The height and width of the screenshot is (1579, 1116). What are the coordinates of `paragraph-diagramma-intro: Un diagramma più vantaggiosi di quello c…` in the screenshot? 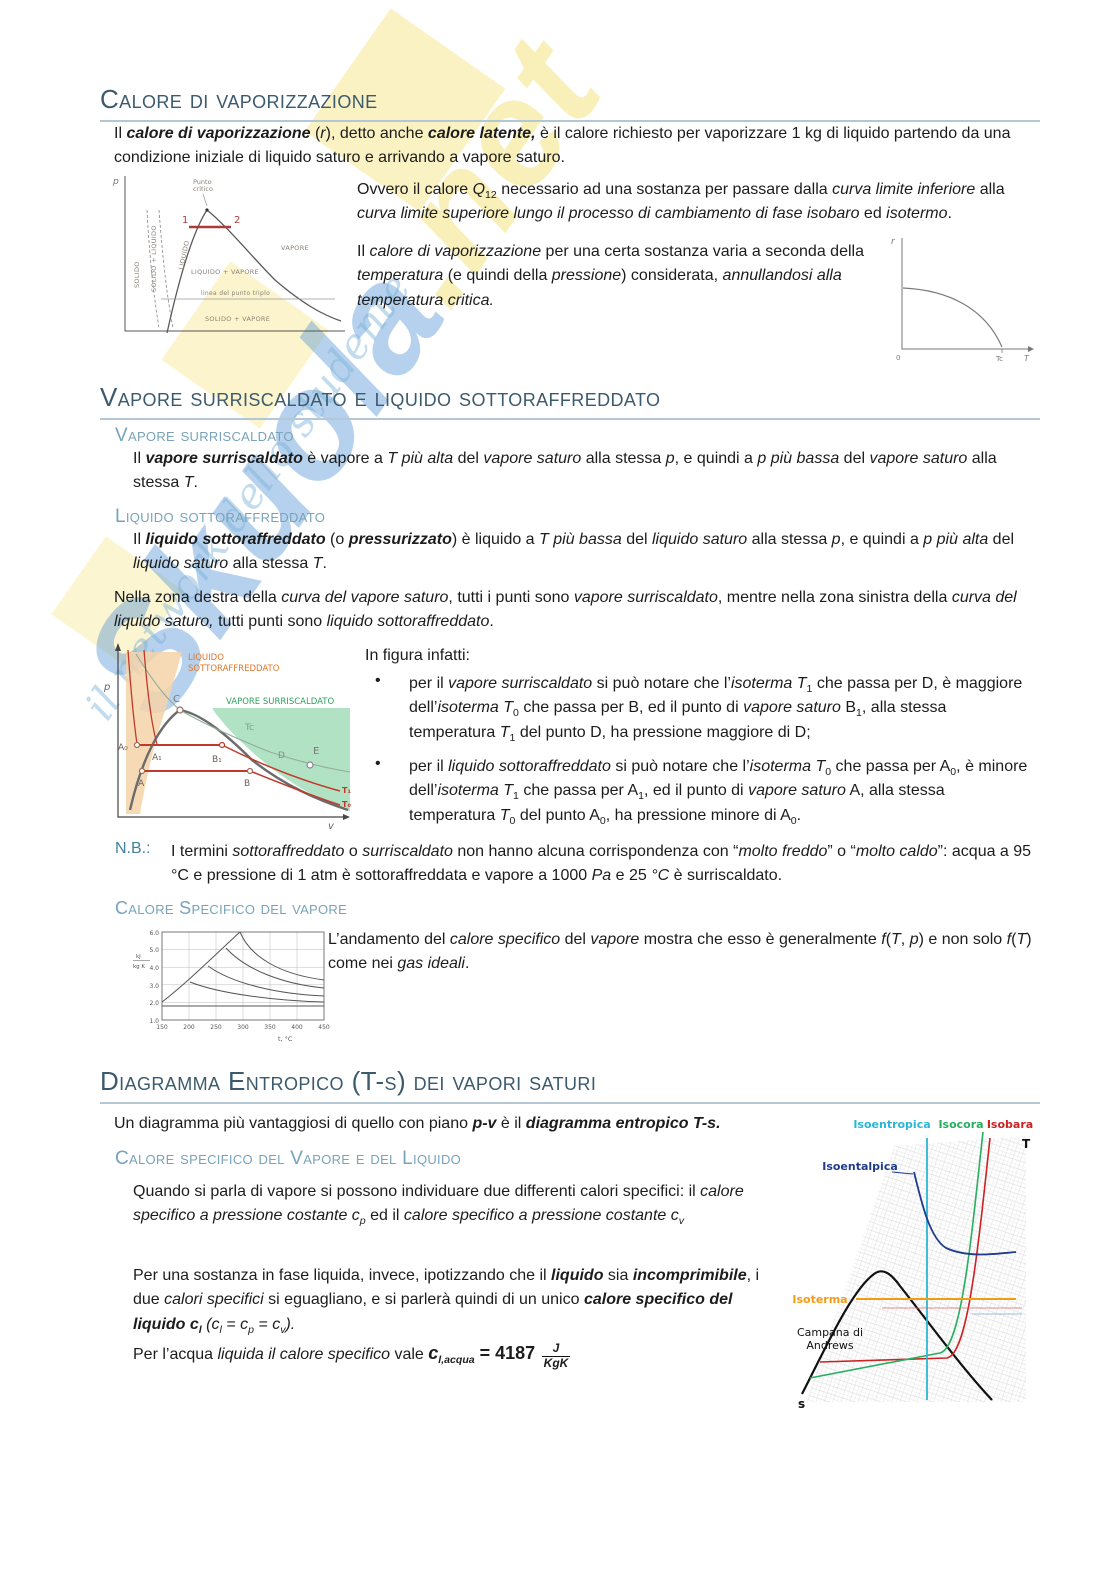 It's located at (417, 1123).